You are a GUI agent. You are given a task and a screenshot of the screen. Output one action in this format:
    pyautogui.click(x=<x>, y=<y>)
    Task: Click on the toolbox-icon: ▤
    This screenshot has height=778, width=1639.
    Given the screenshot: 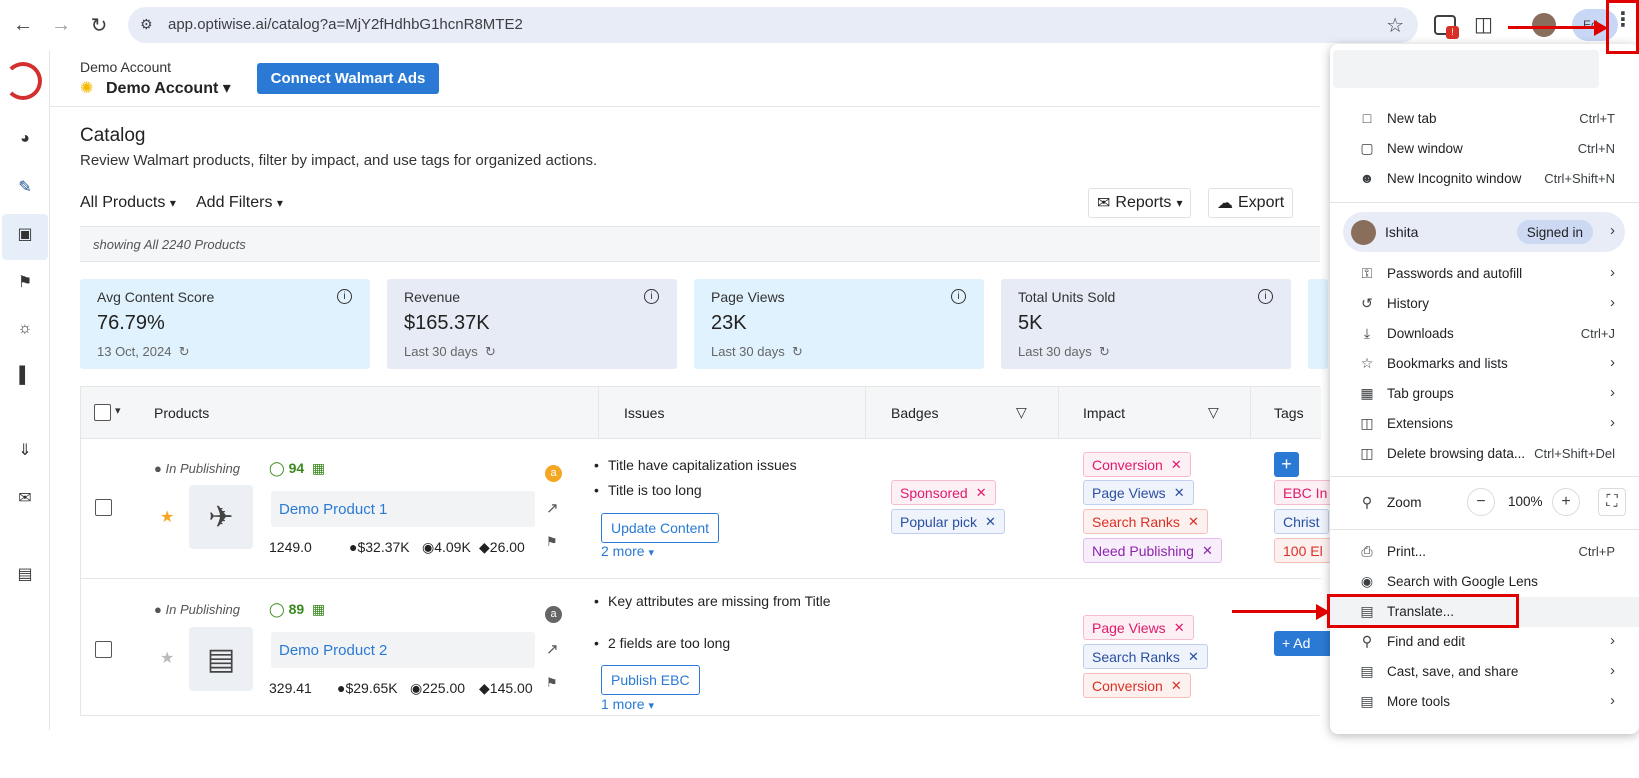 What is the action you would take?
    pyautogui.click(x=1367, y=701)
    